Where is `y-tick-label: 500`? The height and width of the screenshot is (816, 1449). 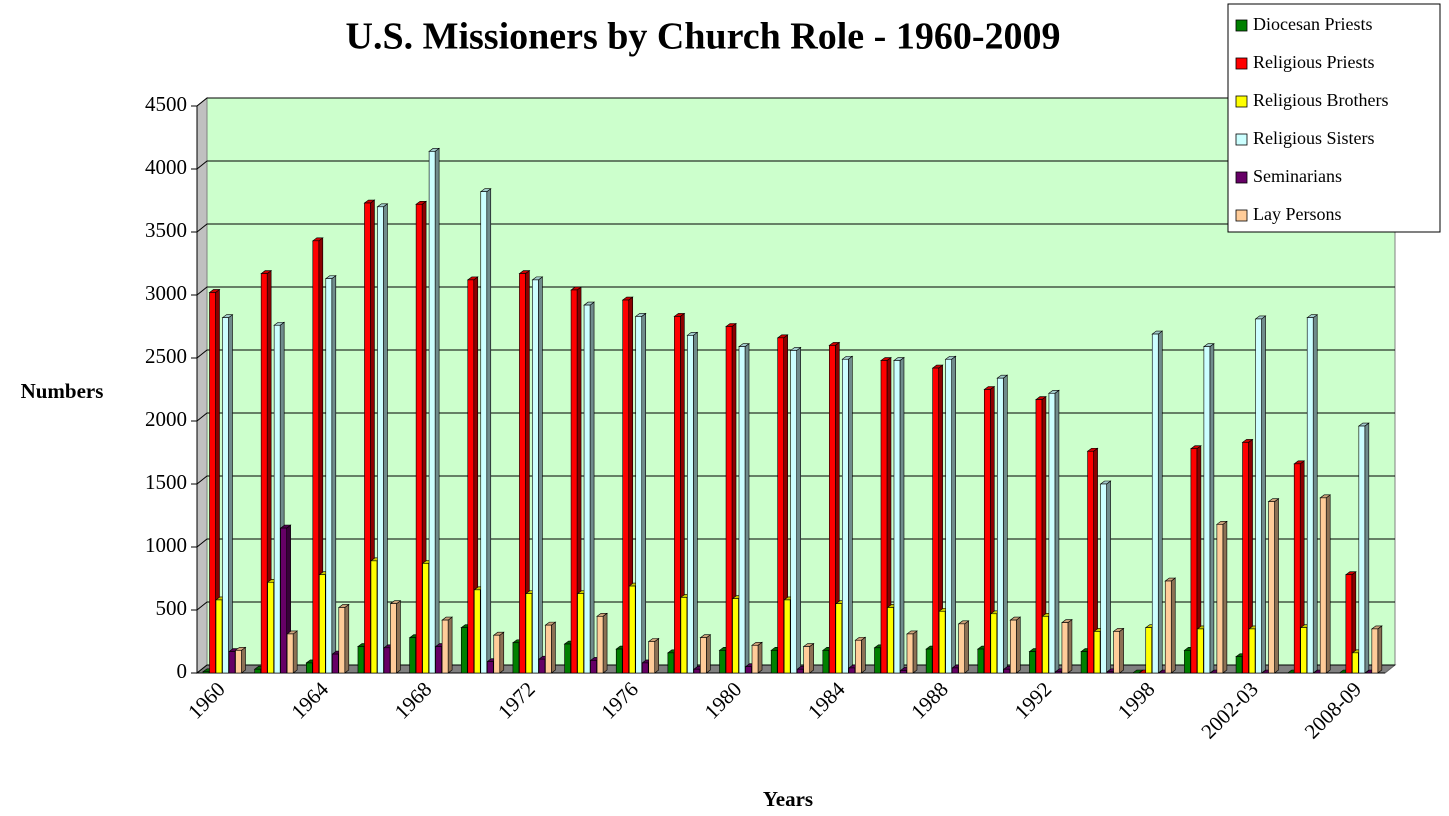 y-tick-label: 500 is located at coordinates (172, 608).